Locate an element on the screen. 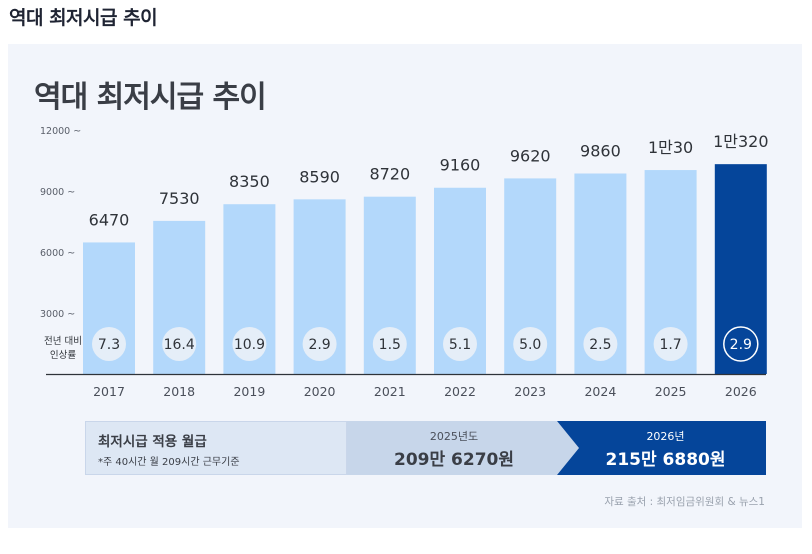  summary-value-2026: 215만 6880원 is located at coordinates (665, 460).